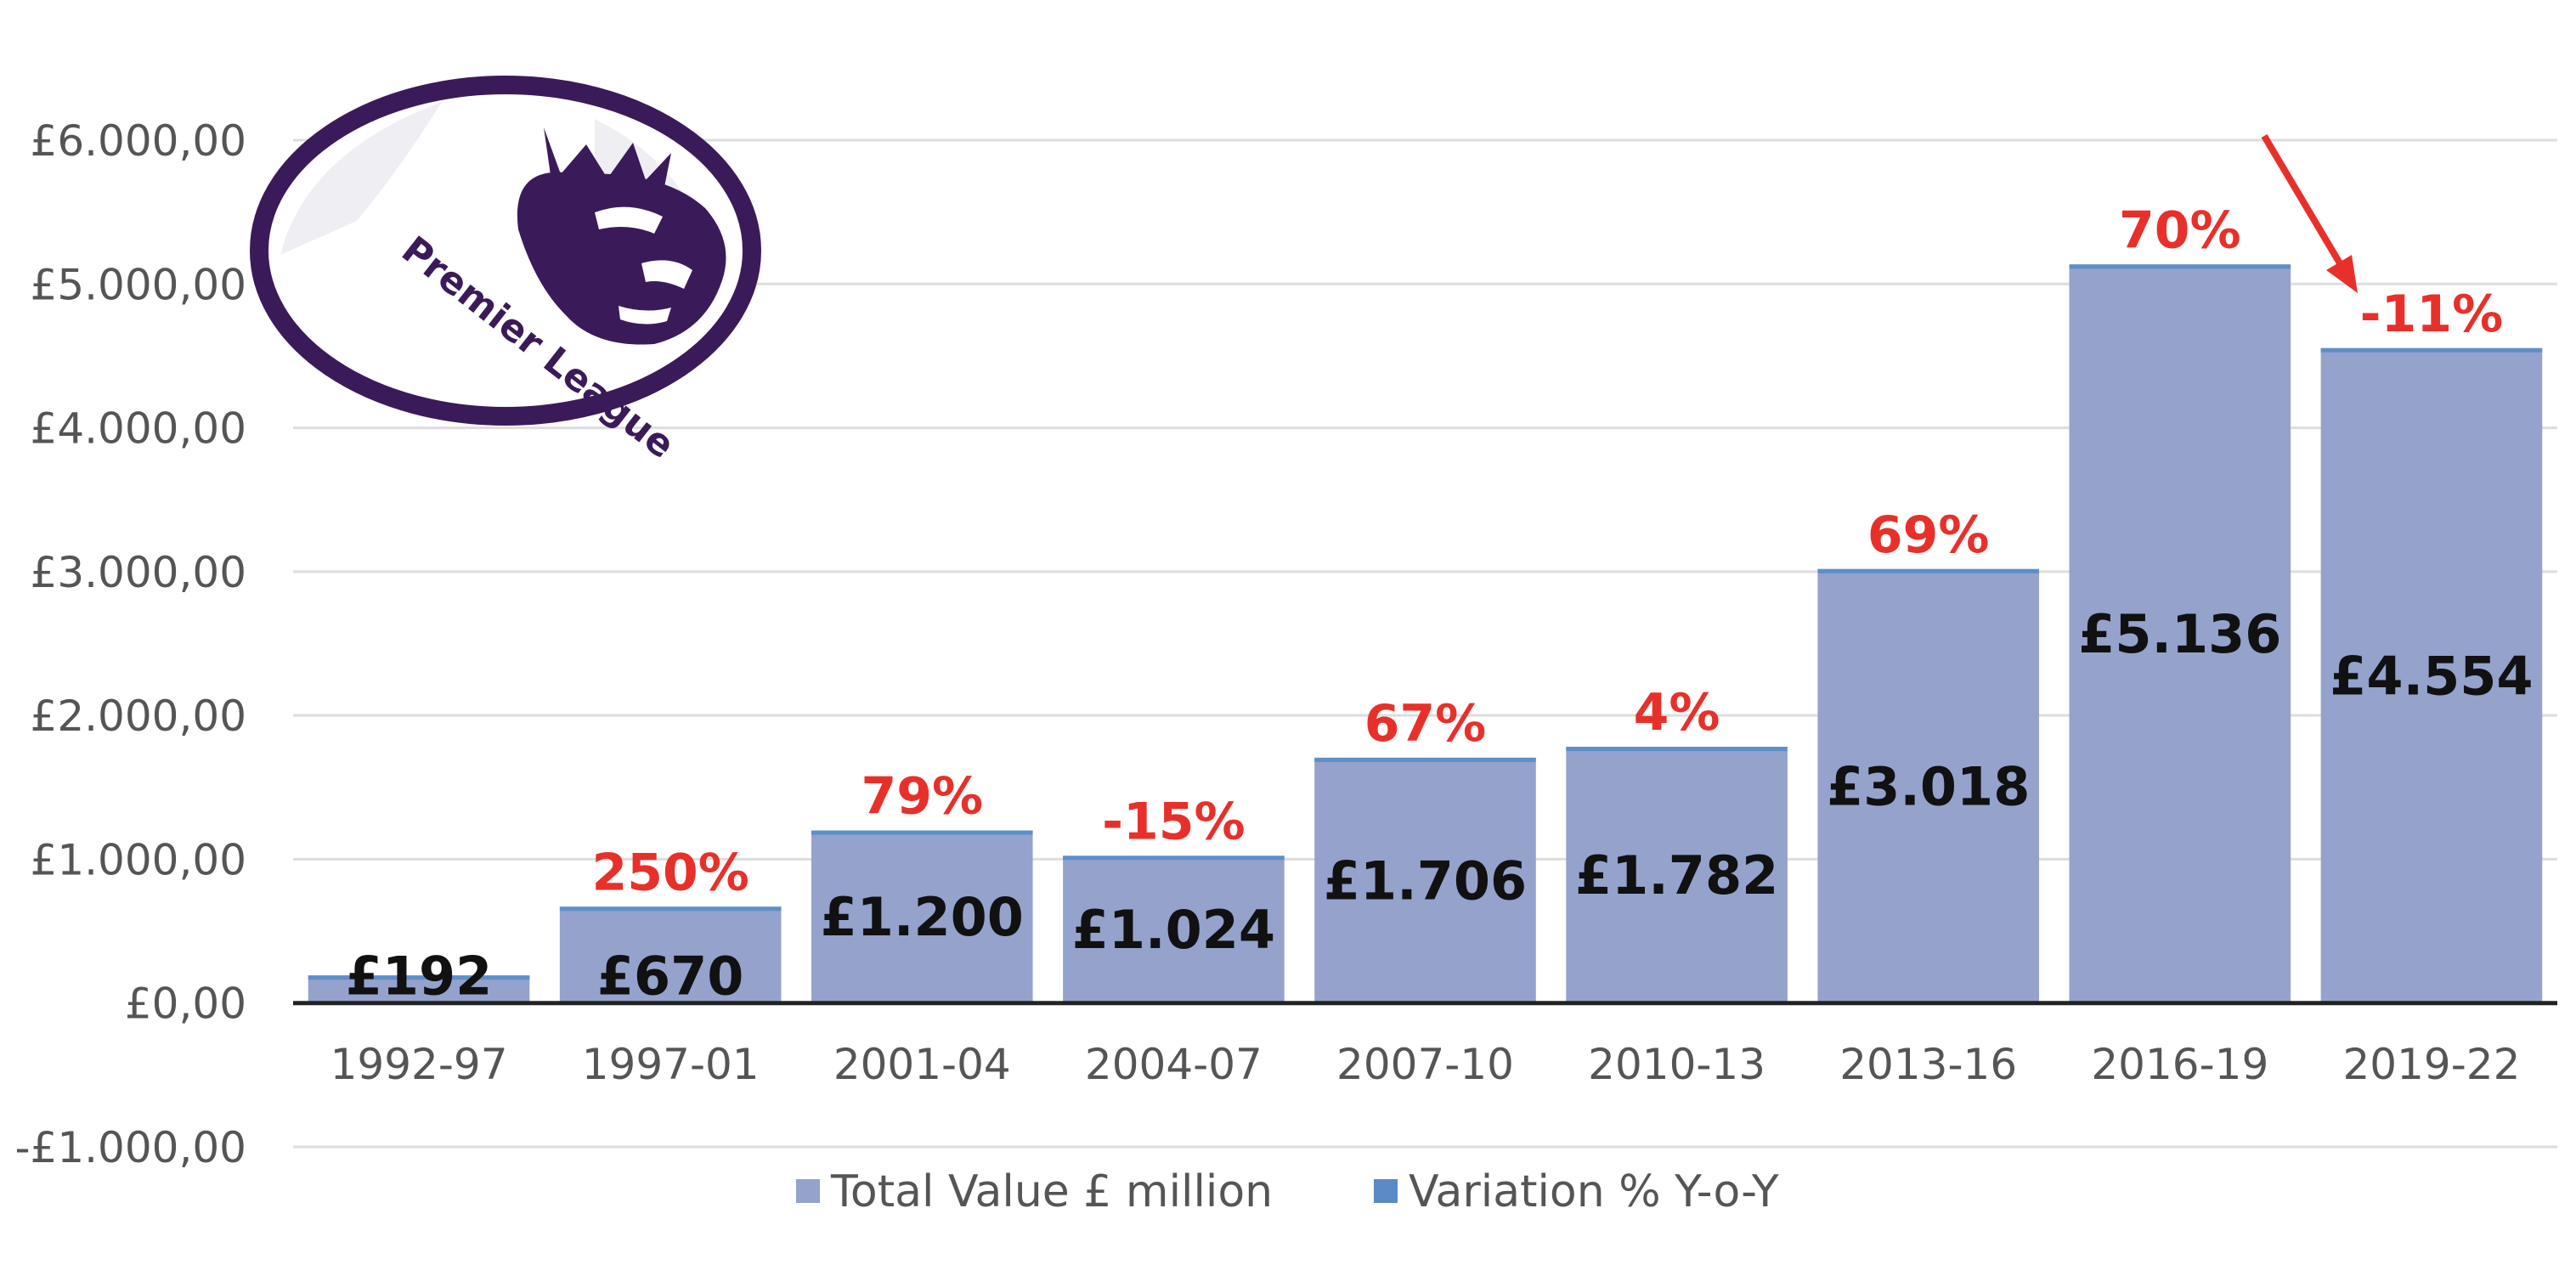 This screenshot has height=1276, width=2576. I want to click on x-tick-label: 2016-19, so click(2179, 1064).